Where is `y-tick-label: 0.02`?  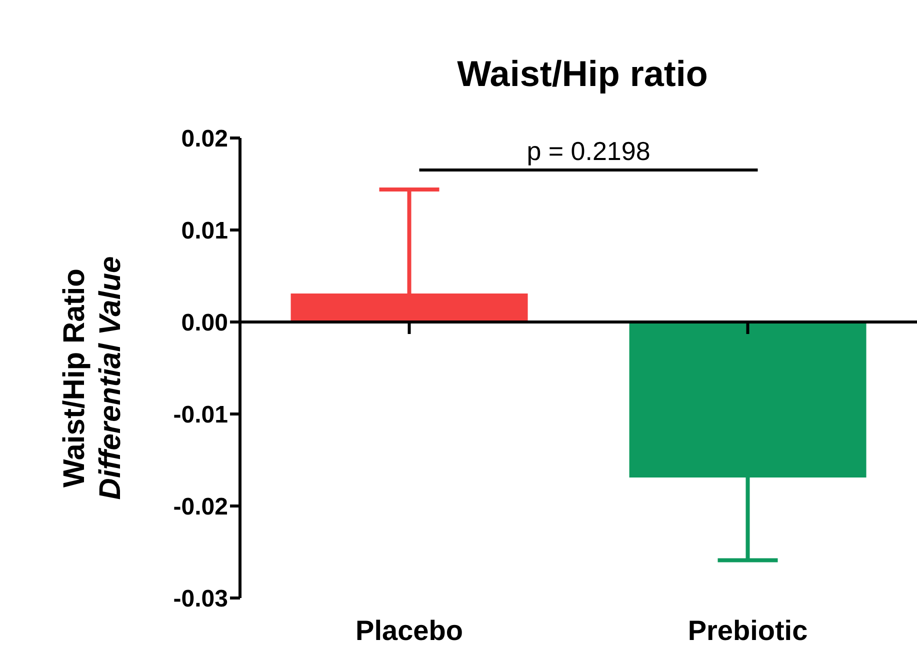
y-tick-label: 0.02 is located at coordinates (204, 139).